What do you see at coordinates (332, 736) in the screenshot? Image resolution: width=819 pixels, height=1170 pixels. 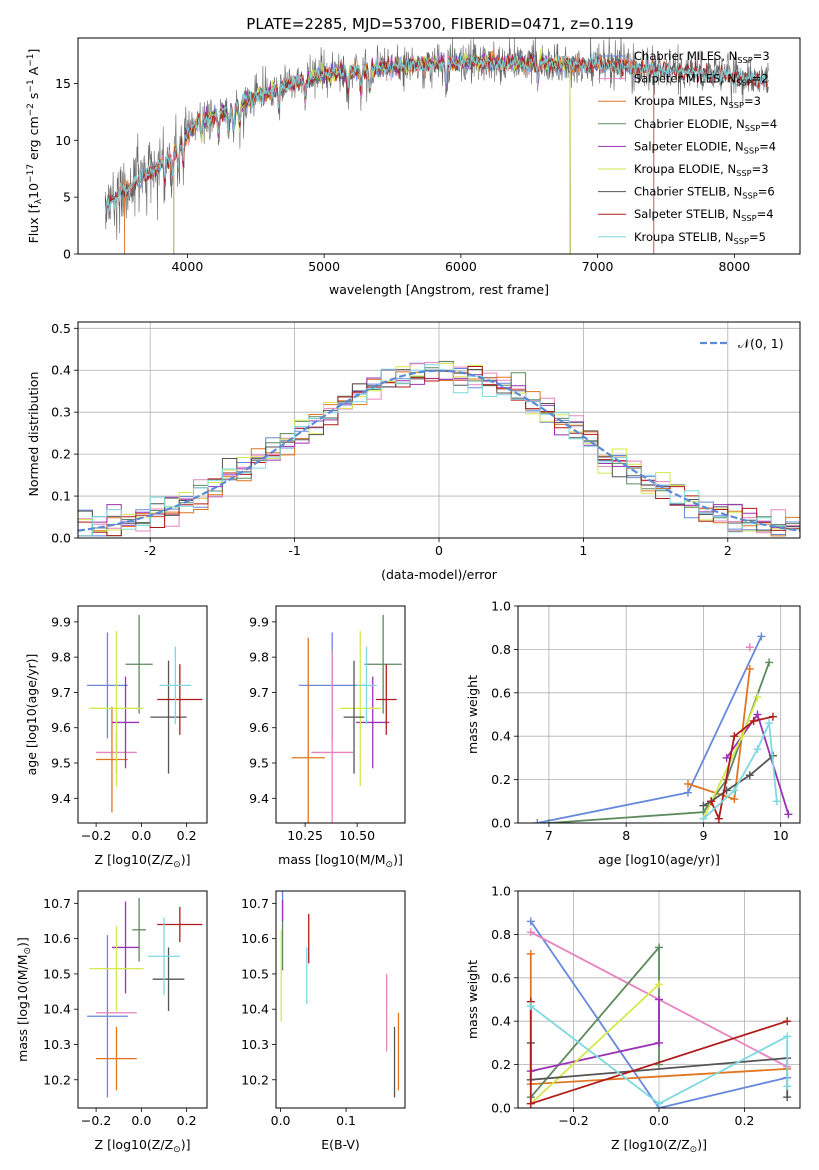 I see `errorbar-salpeter-miles` at bounding box center [332, 736].